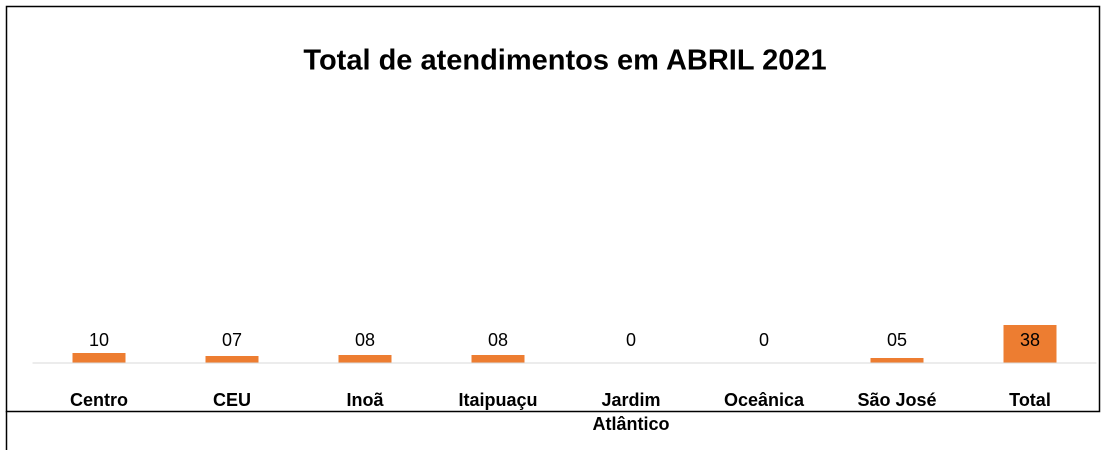  What do you see at coordinates (365, 400) in the screenshot?
I see `x-tick-label: Inoã` at bounding box center [365, 400].